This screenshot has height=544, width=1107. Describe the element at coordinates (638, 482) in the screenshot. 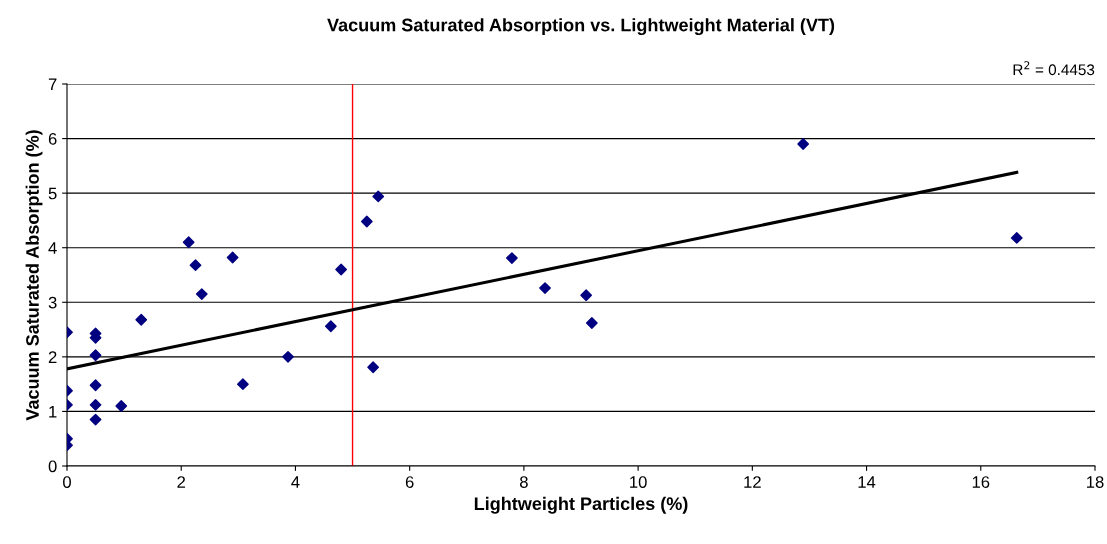

I see `x-tick-label: 10` at that location.